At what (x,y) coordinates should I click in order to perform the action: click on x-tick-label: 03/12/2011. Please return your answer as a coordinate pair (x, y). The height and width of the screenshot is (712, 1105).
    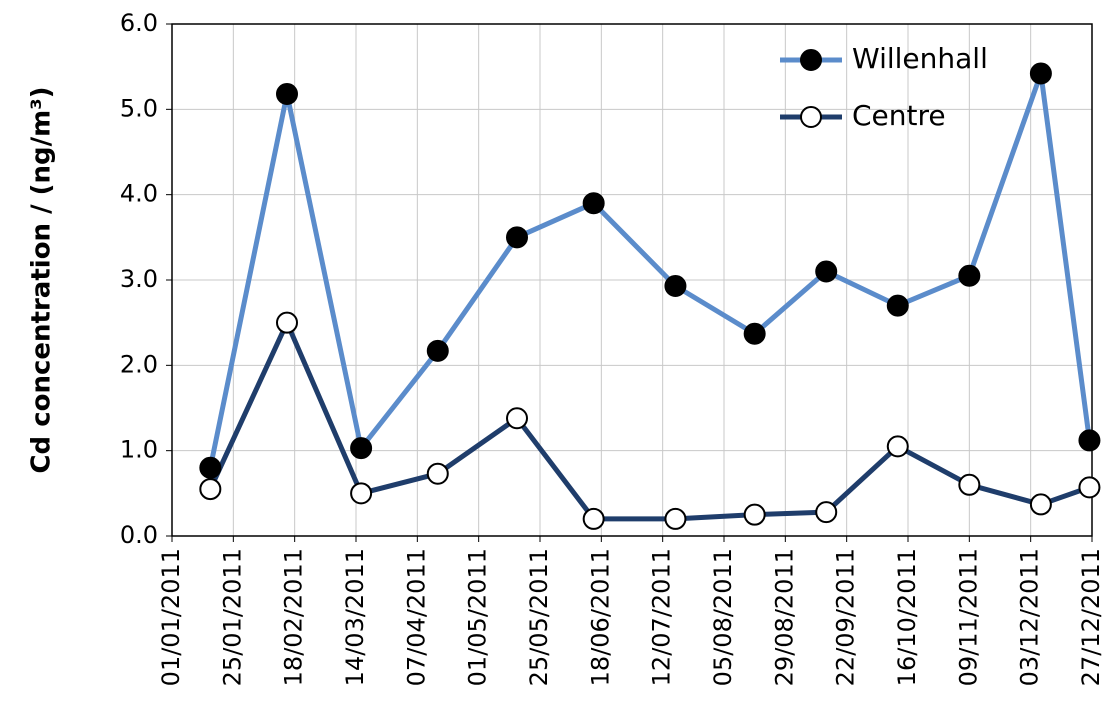
    Looking at the image, I should click on (1030, 617).